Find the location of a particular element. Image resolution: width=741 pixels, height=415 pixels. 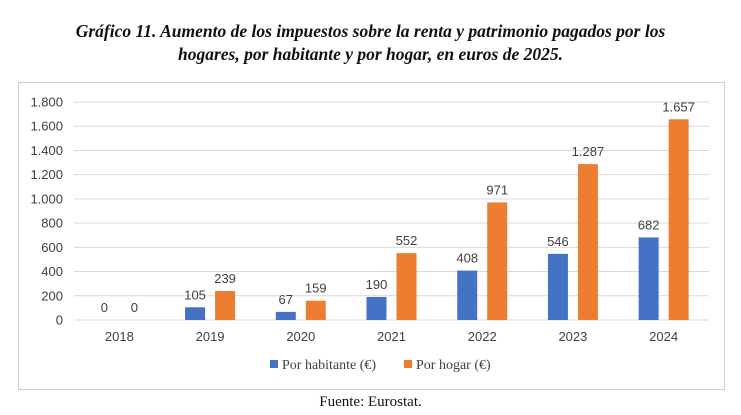

source-note: Fuente: Eurostat. is located at coordinates (370, 402).